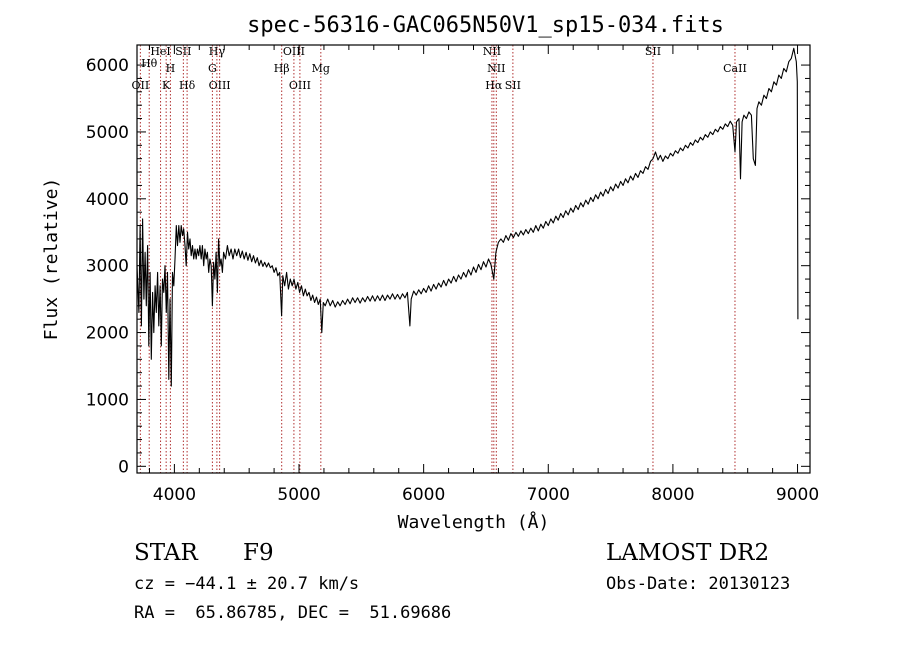  Describe the element at coordinates (107, 200) in the screenshot. I see `y-tick-label: 4000` at that location.